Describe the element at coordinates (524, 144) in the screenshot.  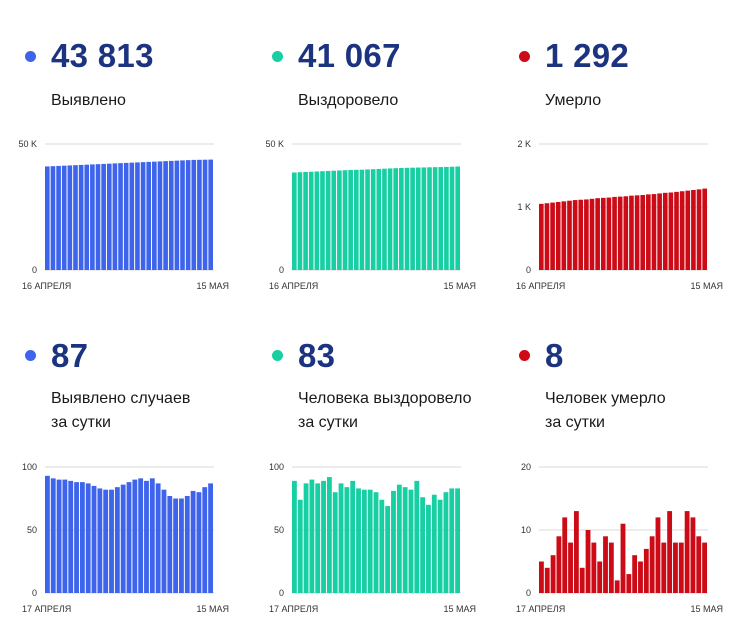
I see `y-tick-label: 2 K` at that location.